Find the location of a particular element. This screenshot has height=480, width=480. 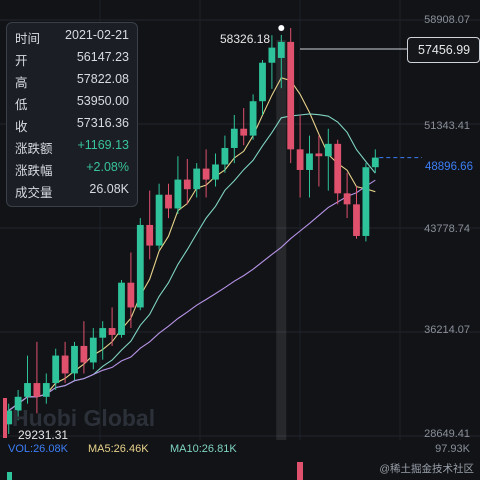

credit-text: @稀土掘金技术社区 is located at coordinates (426, 469).